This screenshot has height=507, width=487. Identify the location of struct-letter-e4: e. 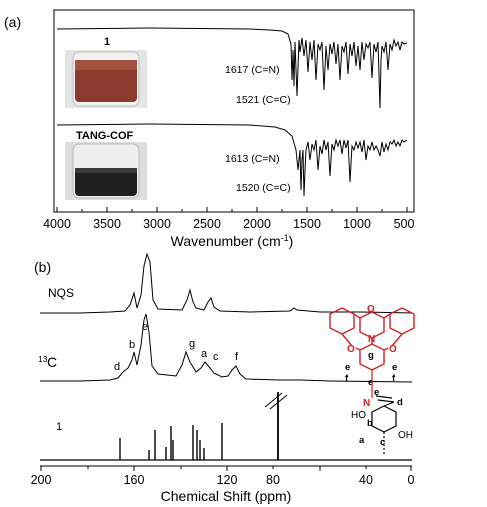
(376, 392).